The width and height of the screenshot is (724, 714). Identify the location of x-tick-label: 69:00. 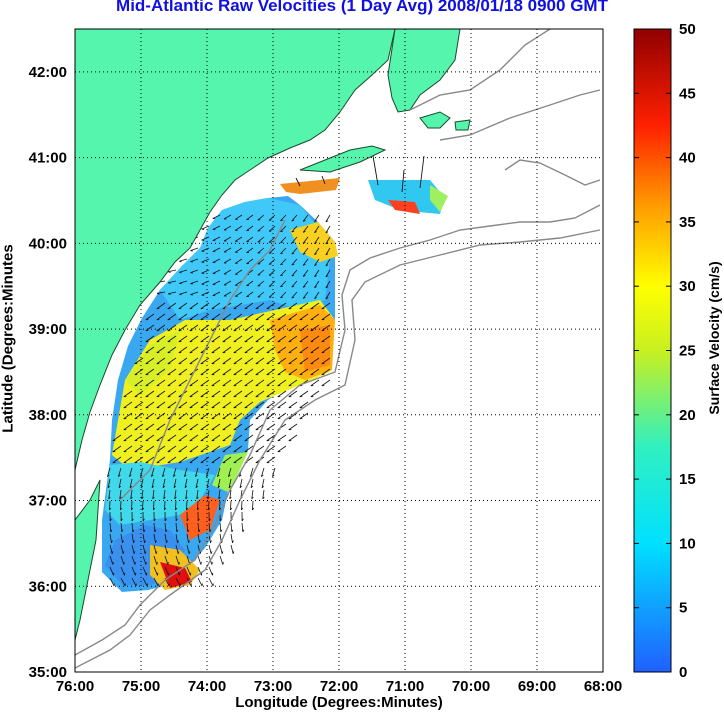
(537, 686).